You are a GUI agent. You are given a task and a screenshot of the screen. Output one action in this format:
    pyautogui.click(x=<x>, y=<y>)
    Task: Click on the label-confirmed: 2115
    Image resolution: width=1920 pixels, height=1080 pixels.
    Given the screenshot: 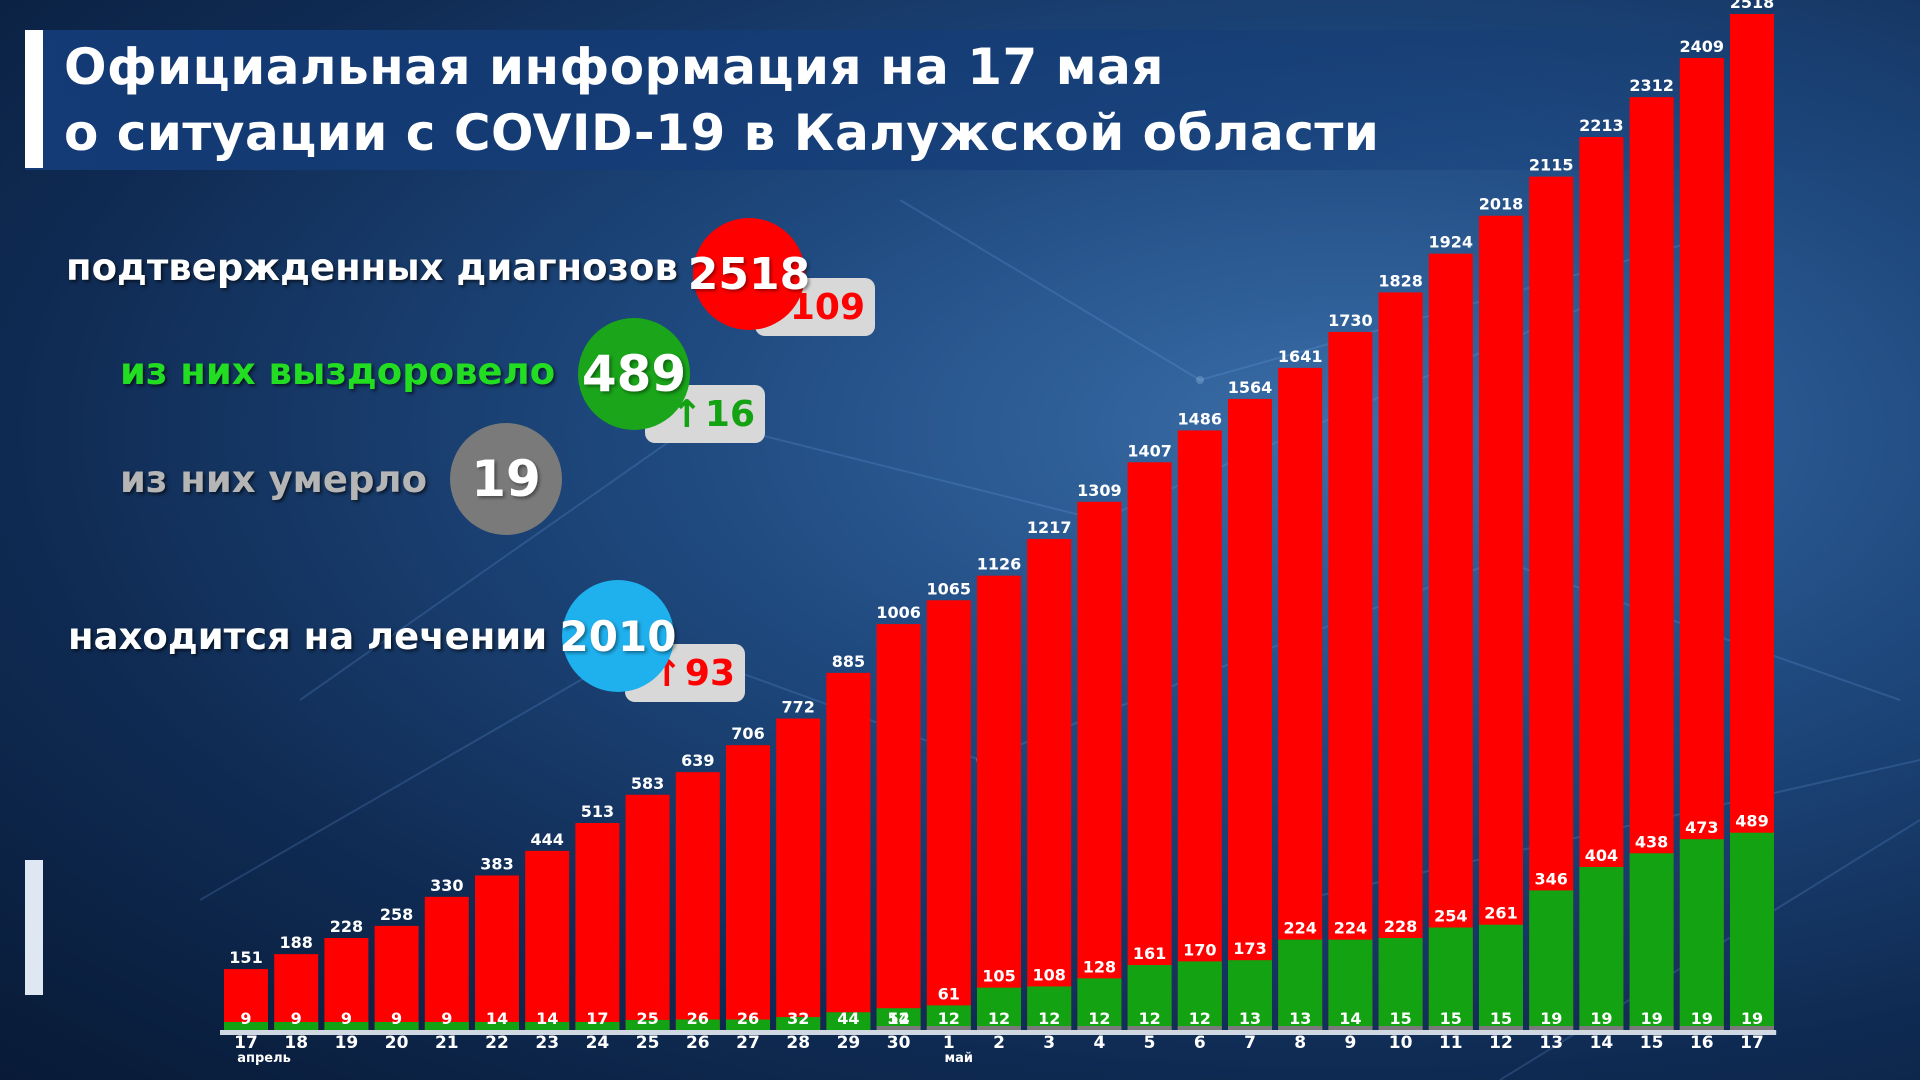 What is the action you would take?
    pyautogui.click(x=1551, y=165)
    